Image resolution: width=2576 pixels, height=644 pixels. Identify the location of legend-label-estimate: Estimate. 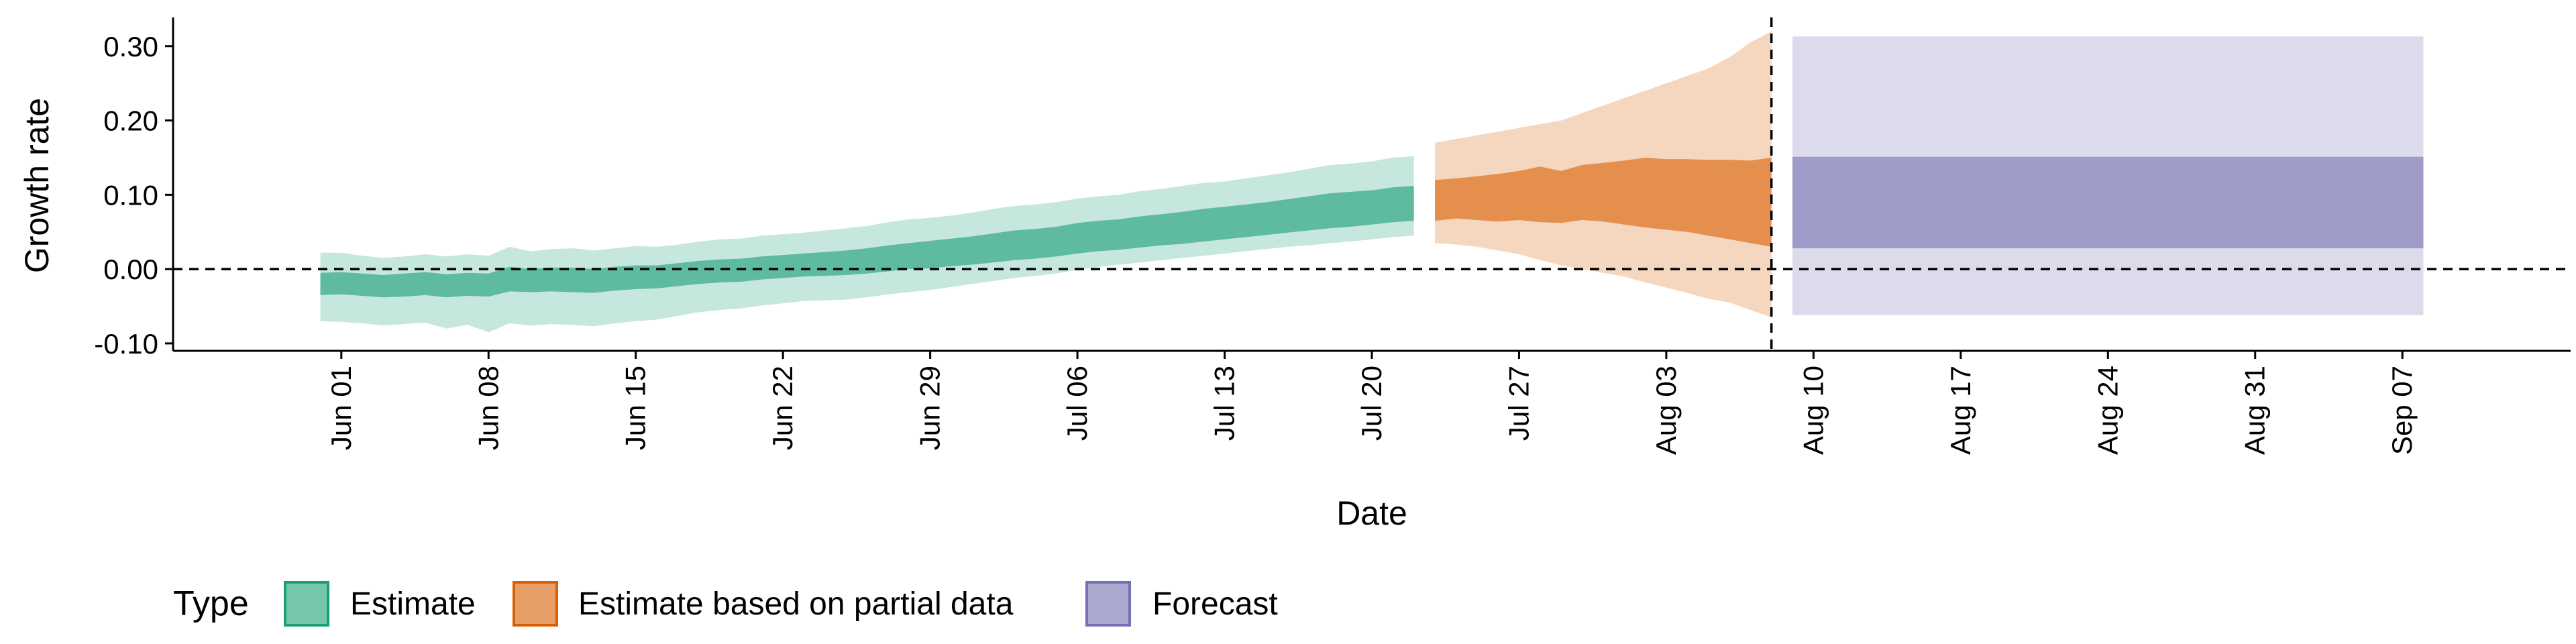
(413, 604).